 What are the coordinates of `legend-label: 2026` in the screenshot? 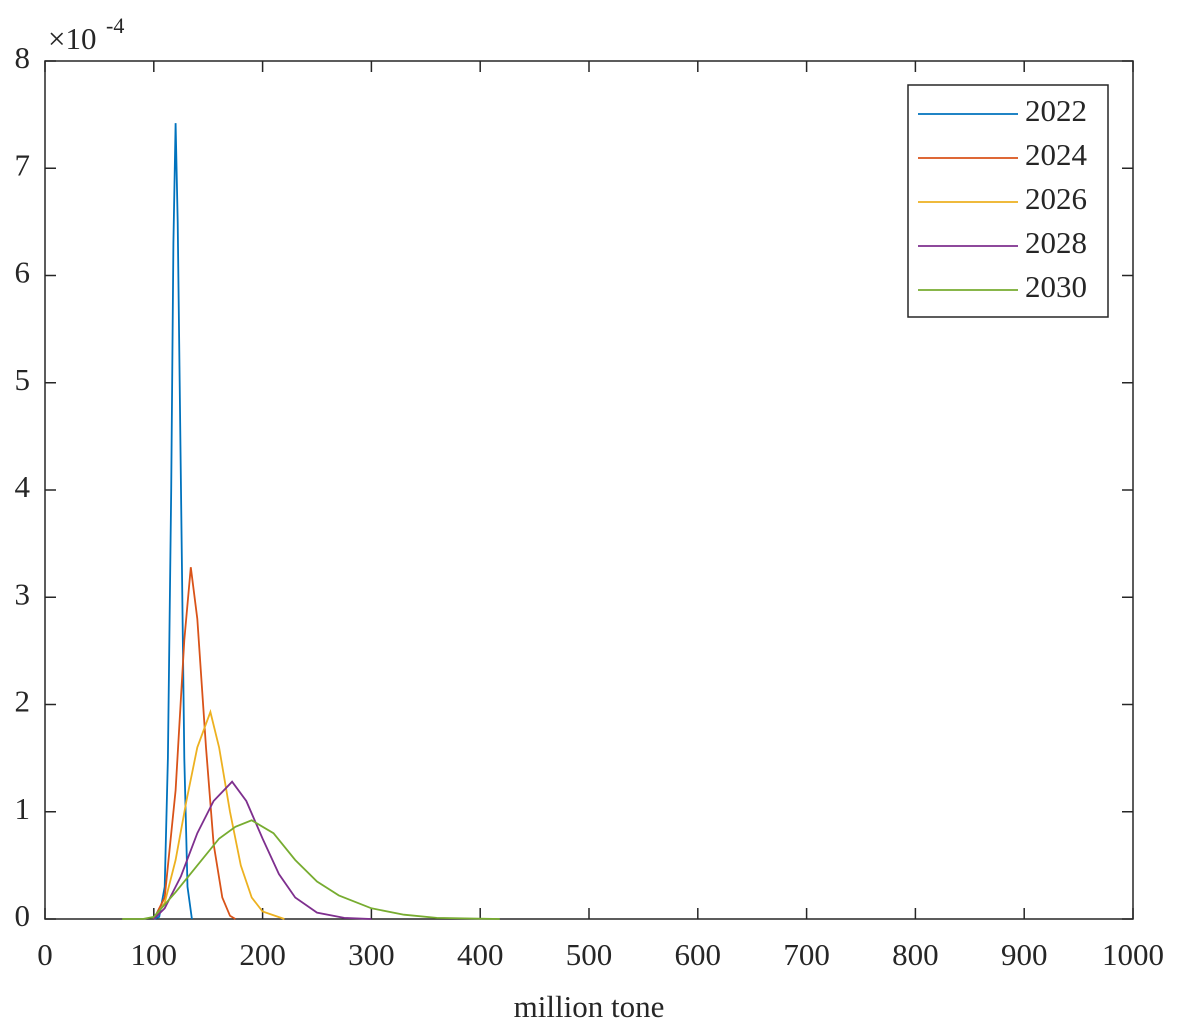 It's located at (1056, 198).